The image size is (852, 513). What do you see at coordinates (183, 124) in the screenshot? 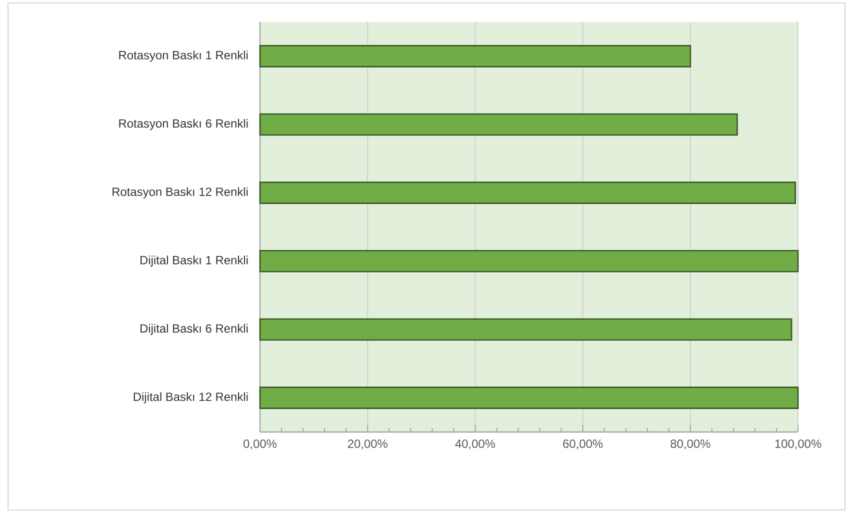
I see `y-tick-label: Rotasyon Baskı 6 Renkli` at bounding box center [183, 124].